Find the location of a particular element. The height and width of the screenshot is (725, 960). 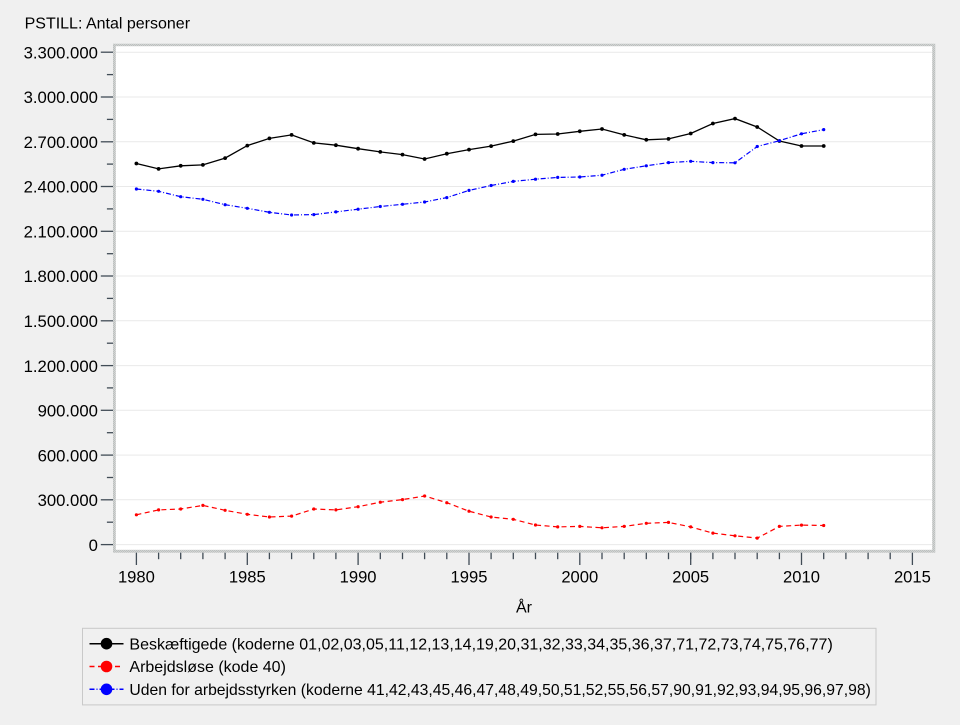

svg-text: År is located at coordinates (524, 606).